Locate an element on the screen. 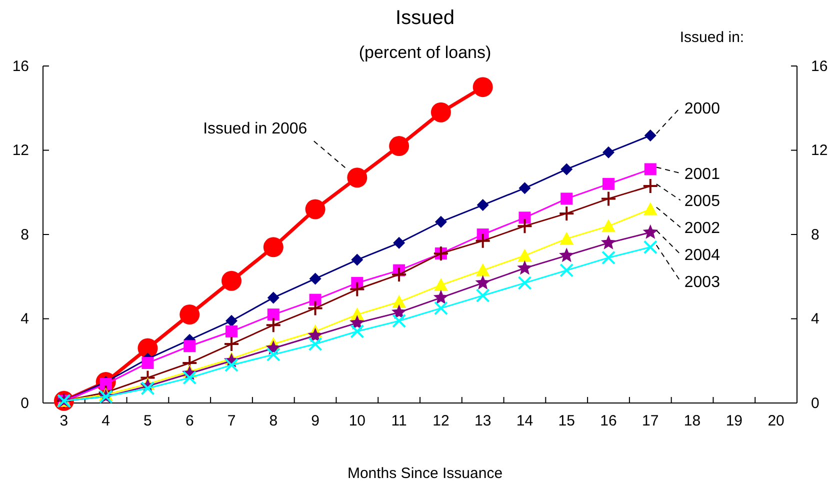  legend-title: Issued in: is located at coordinates (712, 37).